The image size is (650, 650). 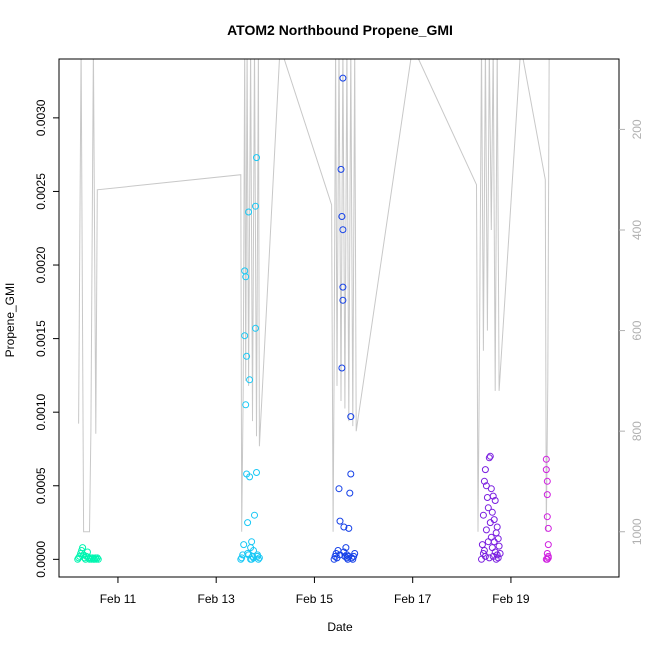 What do you see at coordinates (41, 485) in the screenshot?
I see `y-tick-label: 0.0005` at bounding box center [41, 485].